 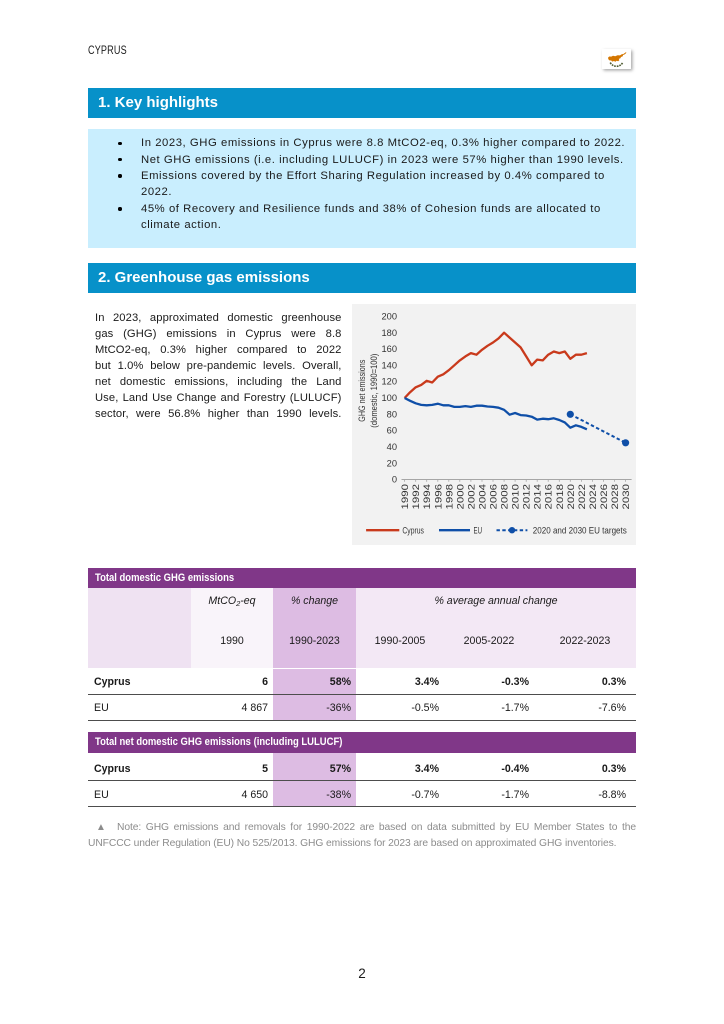 I want to click on svg-text: 2000, so click(x=461, y=497).